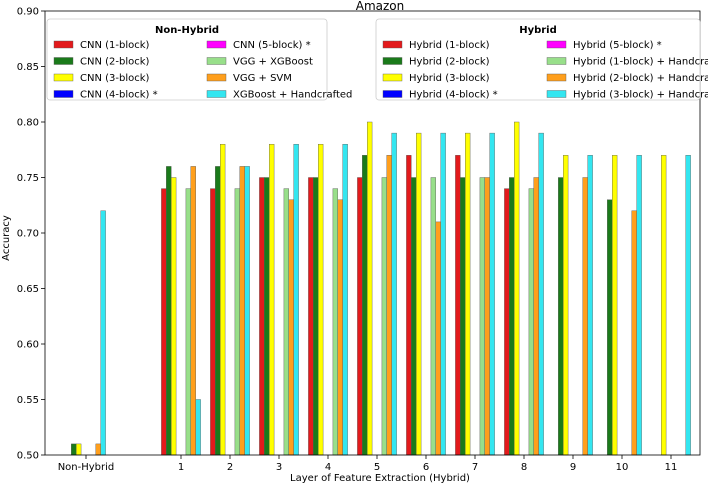  I want to click on bar-s1-c4, so click(316, 316).